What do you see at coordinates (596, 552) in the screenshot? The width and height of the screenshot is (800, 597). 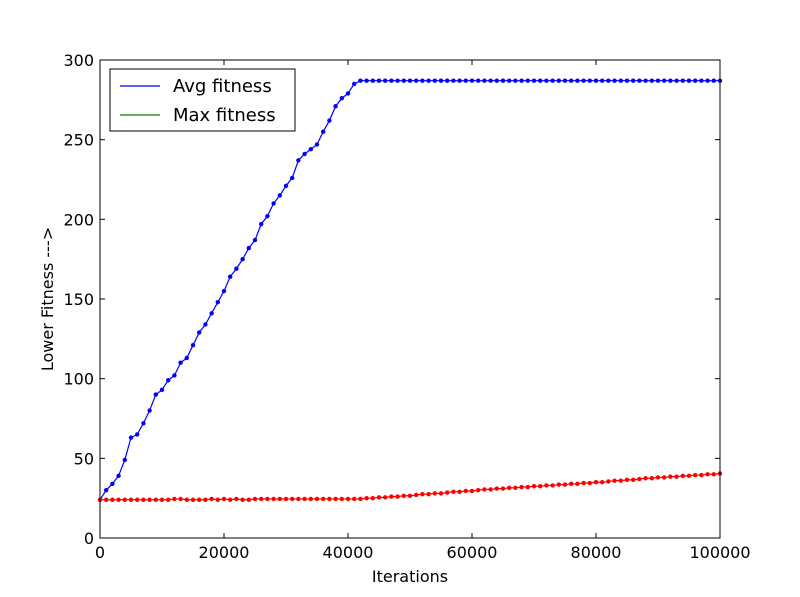 I see `x-tick-label: 80000` at bounding box center [596, 552].